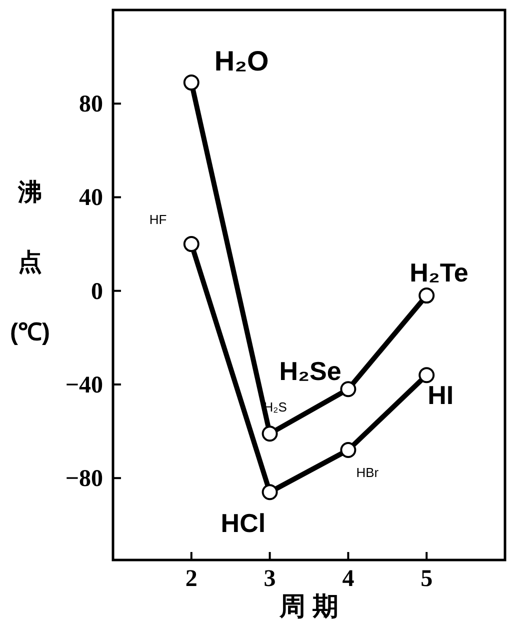 The width and height of the screenshot is (508, 634). Describe the element at coordinates (348, 579) in the screenshot. I see `x-tick-label: 4` at that location.